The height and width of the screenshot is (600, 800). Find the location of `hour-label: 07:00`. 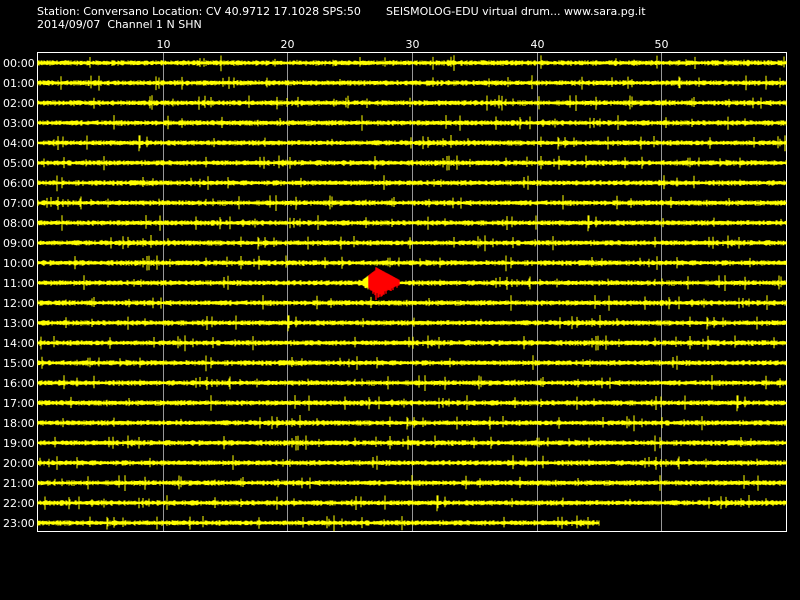

hour-label: 07:00 is located at coordinates (19, 203).